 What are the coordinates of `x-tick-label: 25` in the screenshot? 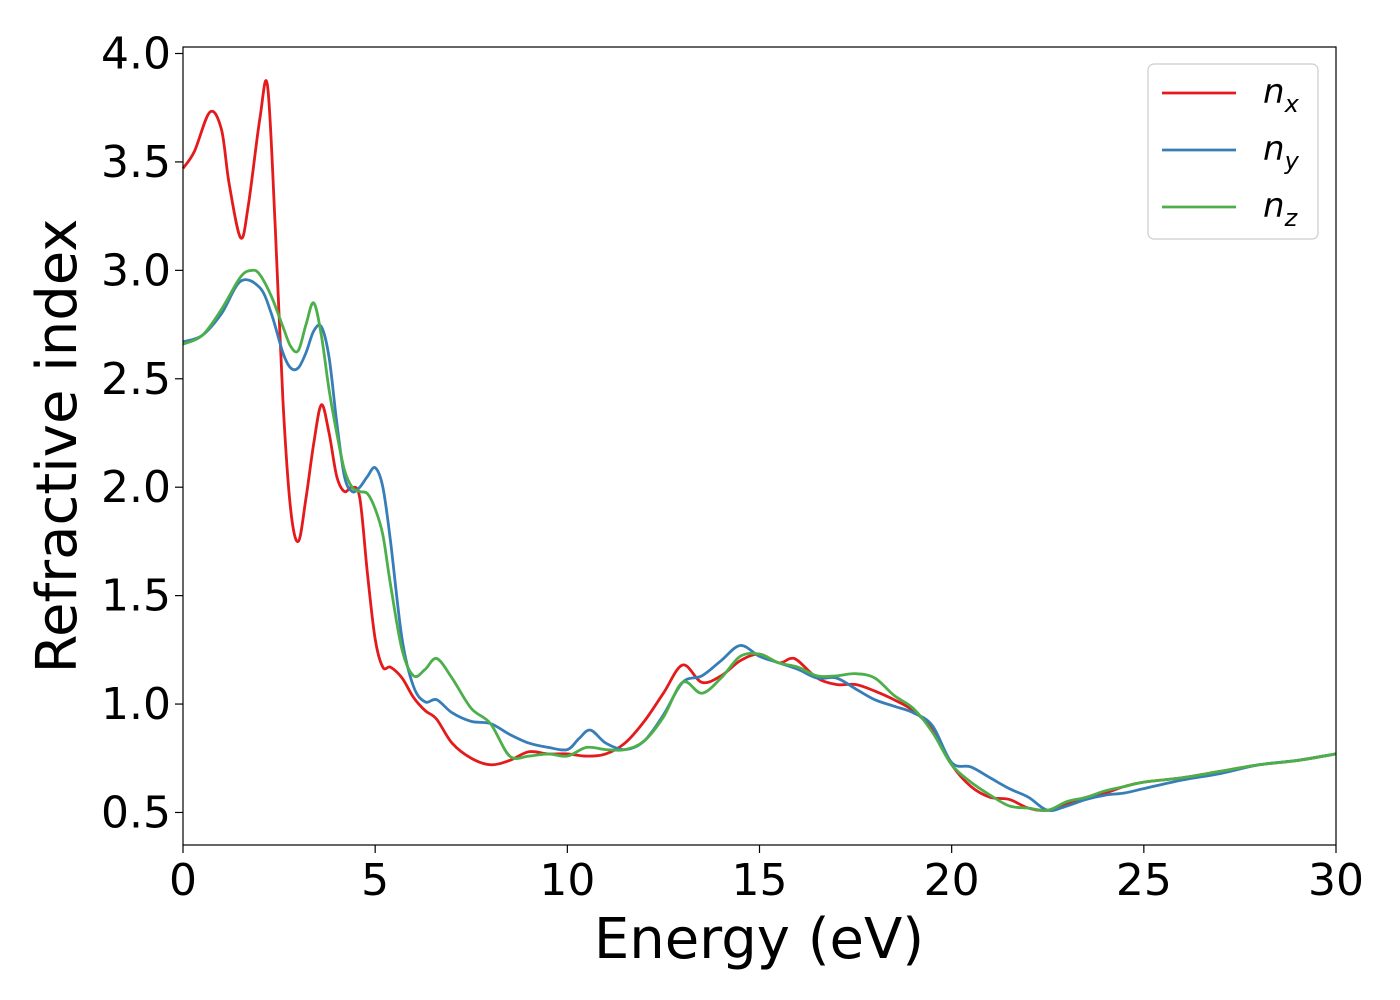 It's located at (1144, 880).